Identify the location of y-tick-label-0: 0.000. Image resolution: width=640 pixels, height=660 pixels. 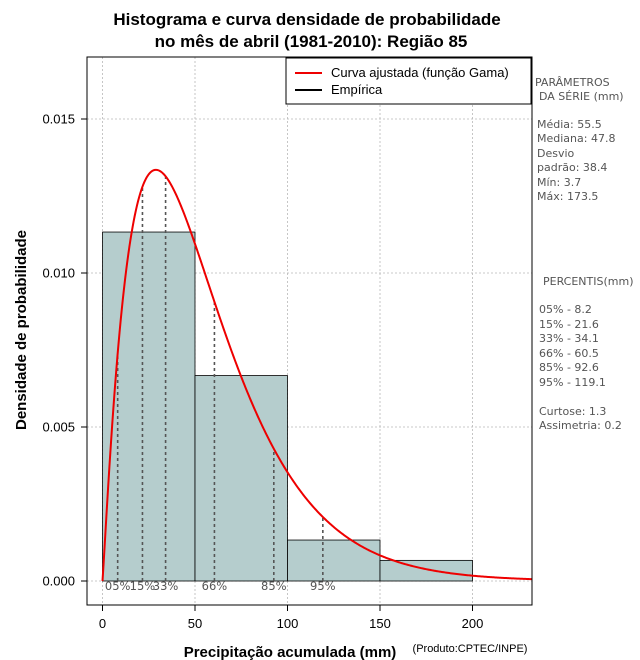
(58, 581).